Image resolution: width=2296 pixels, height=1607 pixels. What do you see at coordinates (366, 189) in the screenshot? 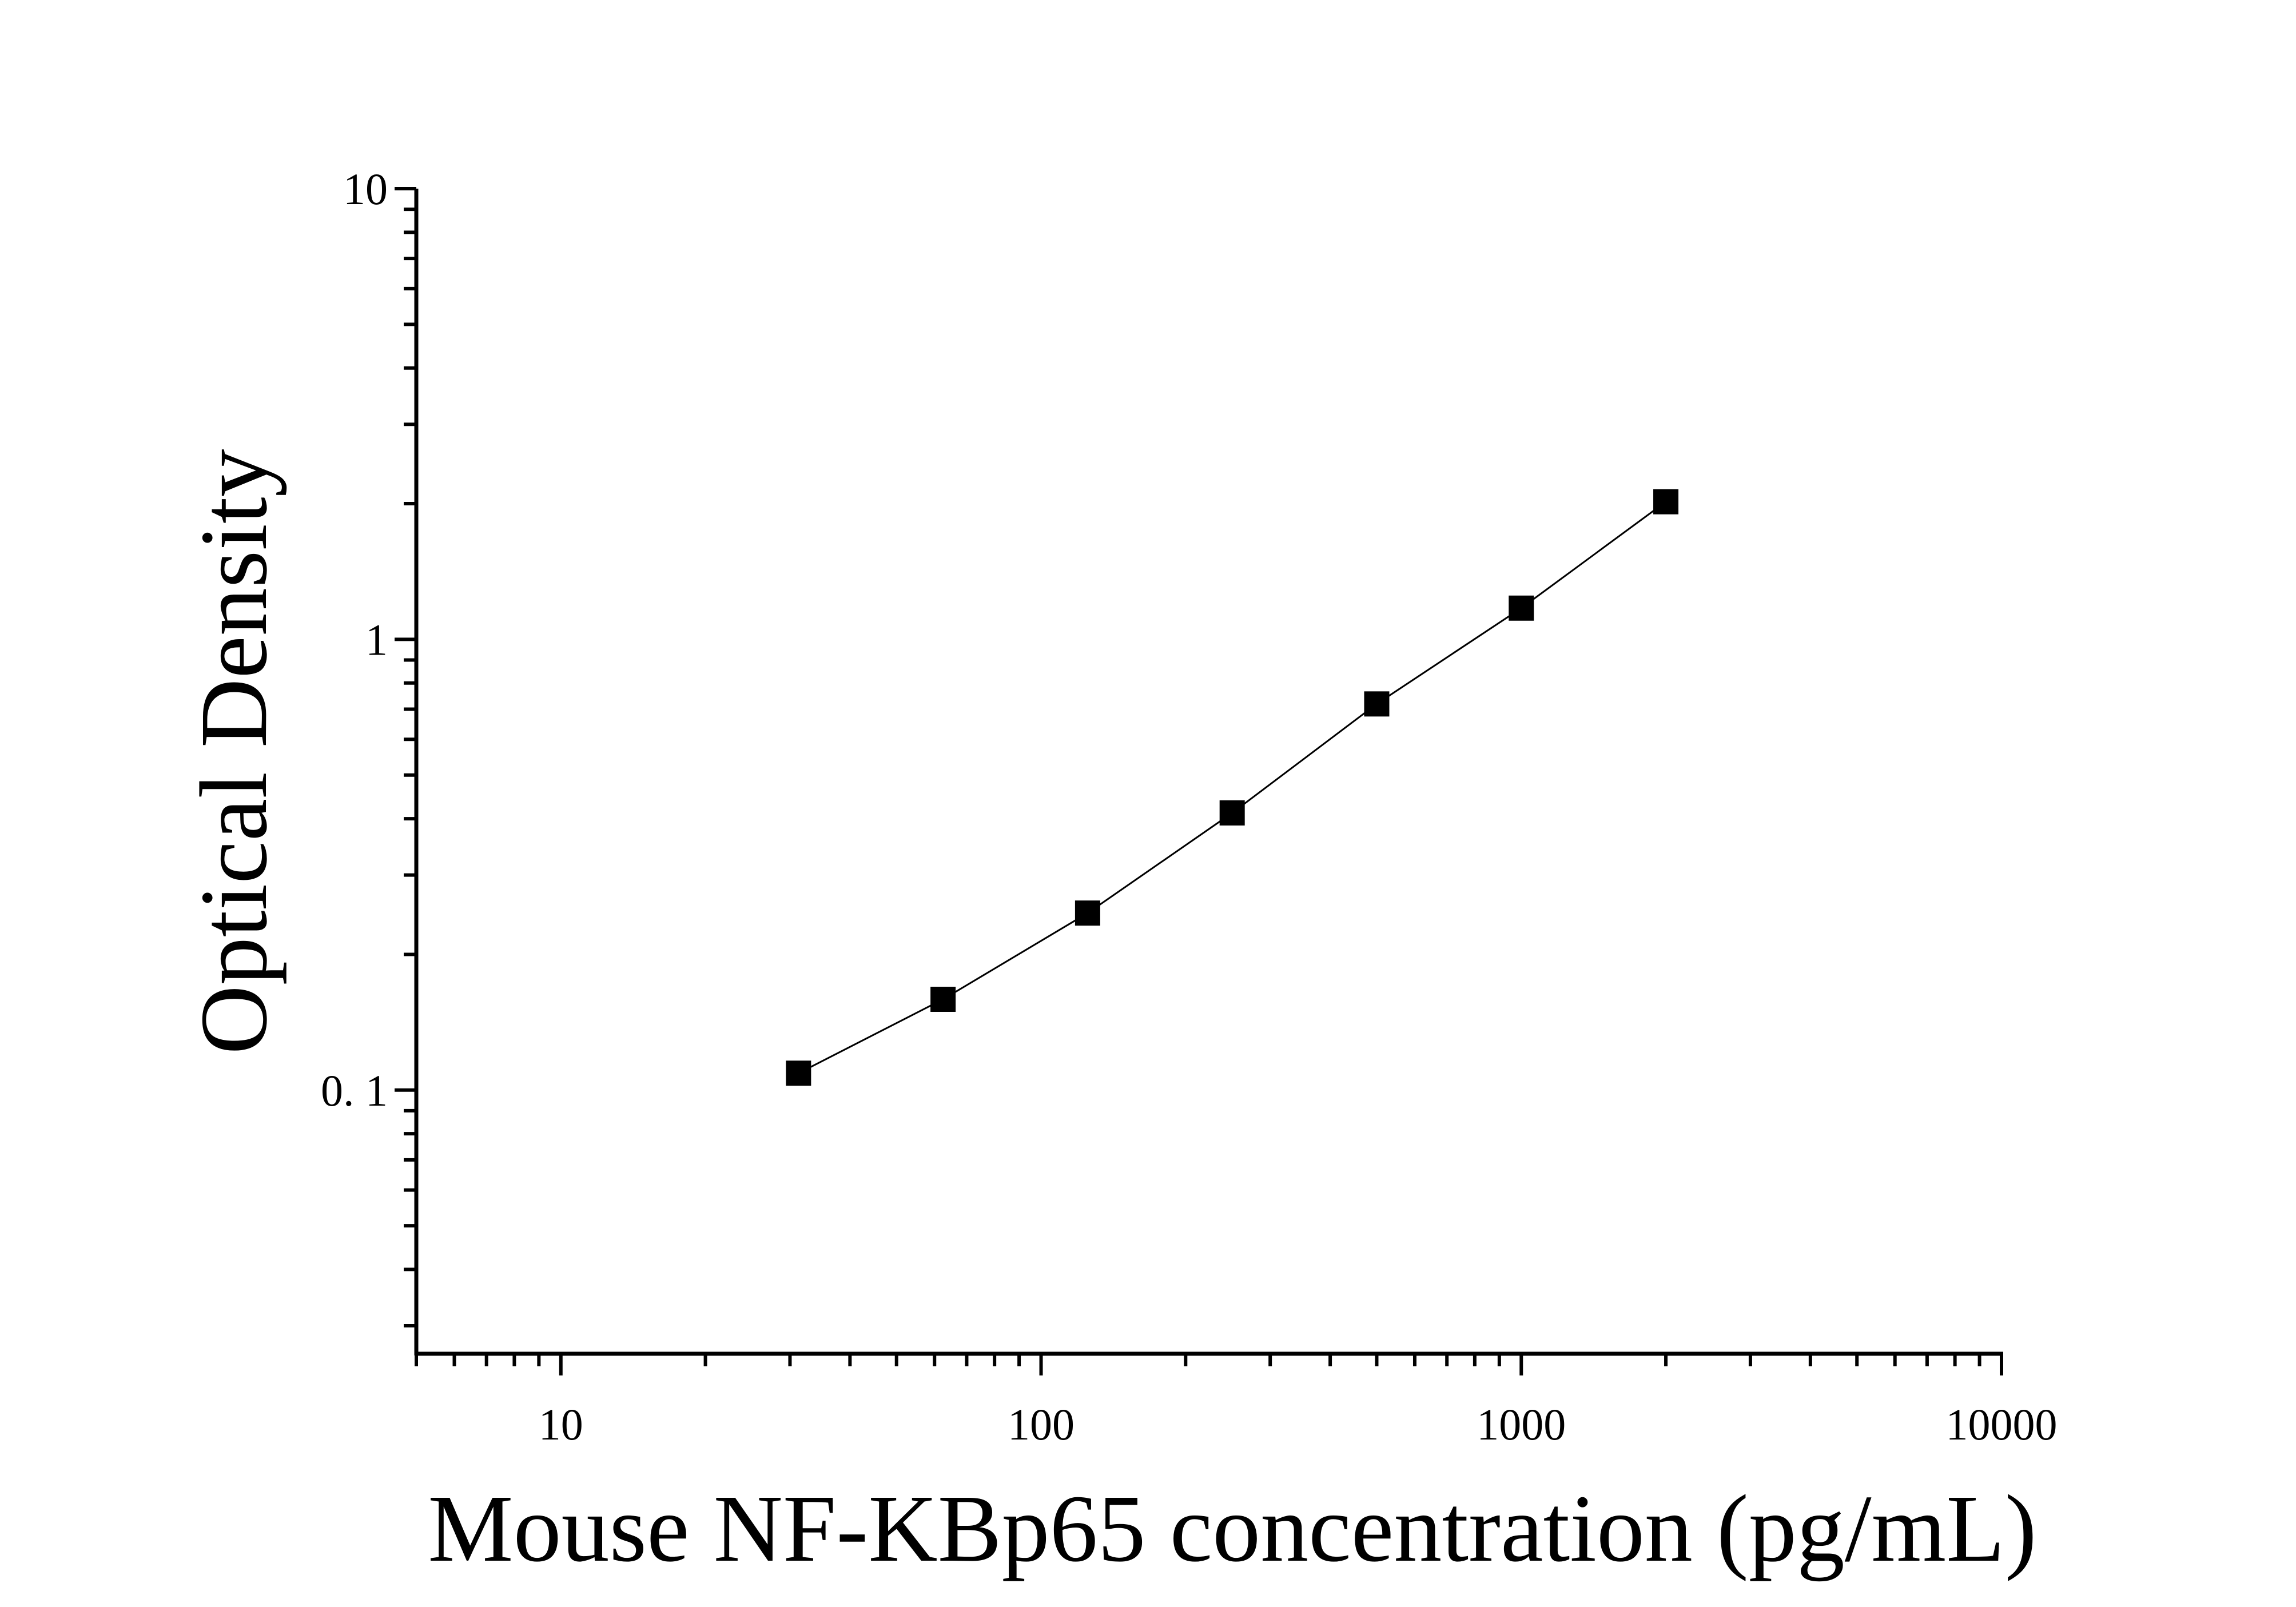
I see `y-tick-label: 10` at bounding box center [366, 189].